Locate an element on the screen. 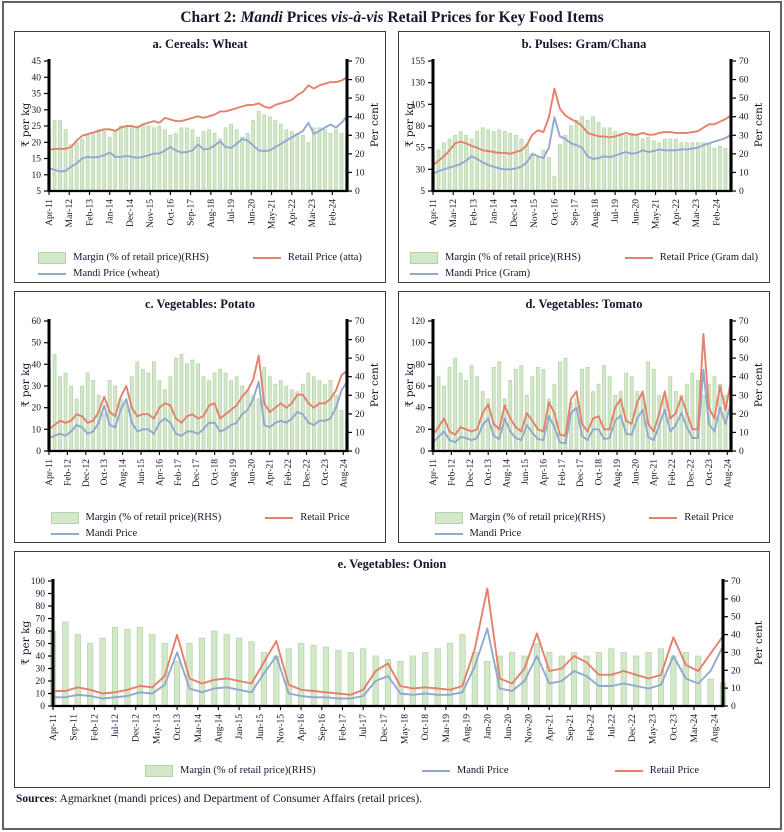 The height and width of the screenshot is (832, 784). svg-text: 80 is located at coordinates (421, 127).